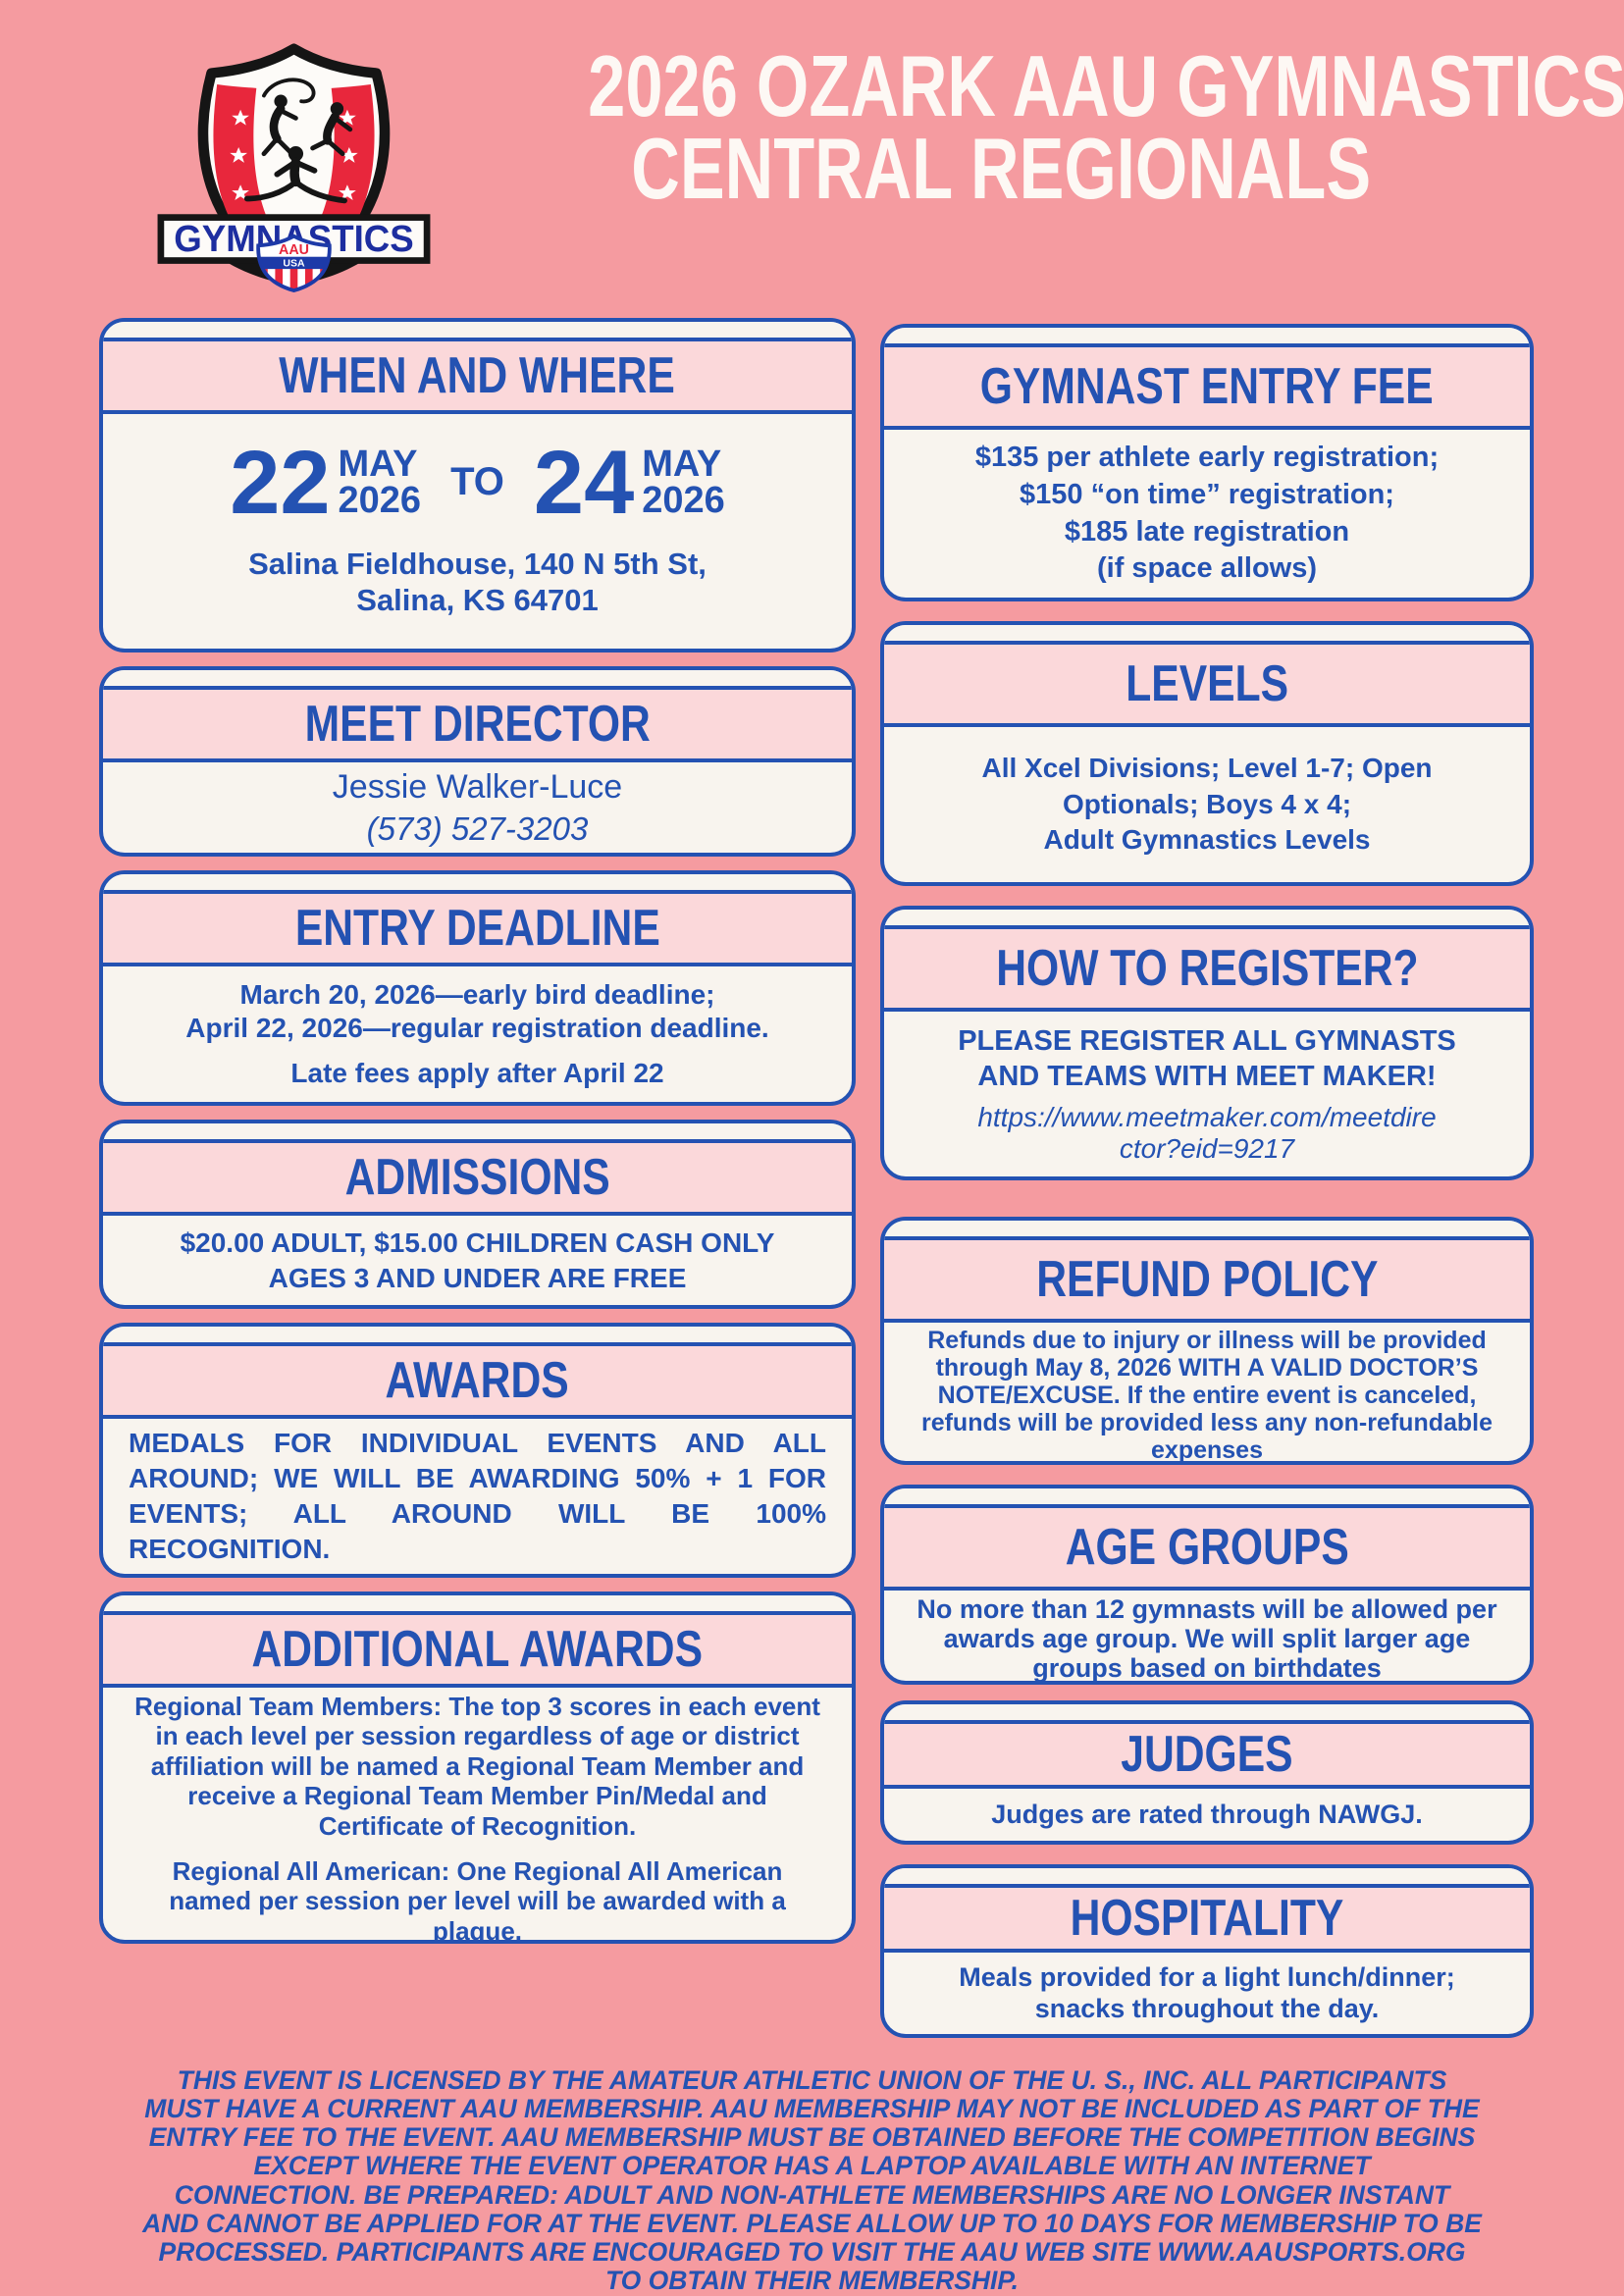  I want to click on registration-url-line-1: https://www.meetmaker.com/meetdire, so click(1207, 1117).